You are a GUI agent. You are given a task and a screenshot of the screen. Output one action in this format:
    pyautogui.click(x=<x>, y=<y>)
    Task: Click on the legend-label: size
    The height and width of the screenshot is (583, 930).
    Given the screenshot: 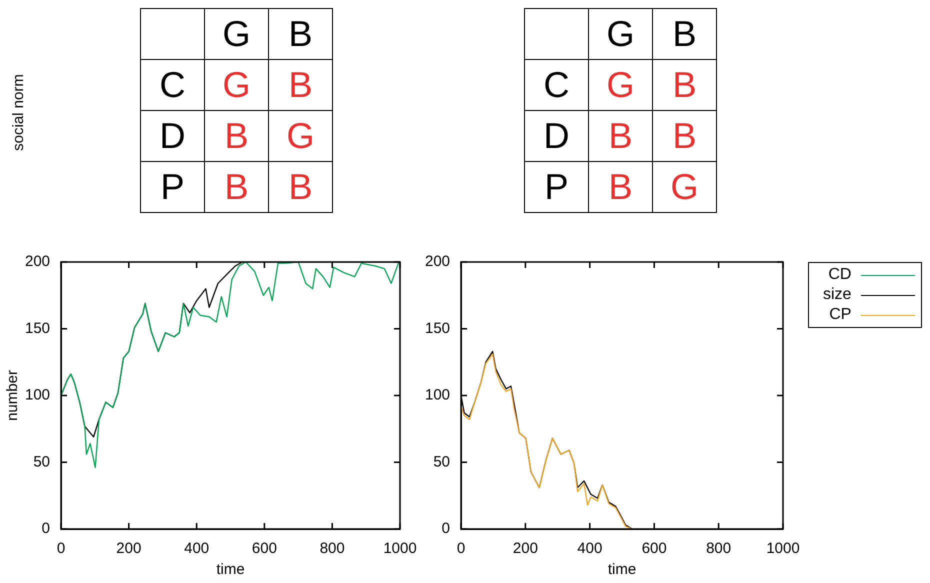 What is the action you would take?
    pyautogui.click(x=837, y=295)
    